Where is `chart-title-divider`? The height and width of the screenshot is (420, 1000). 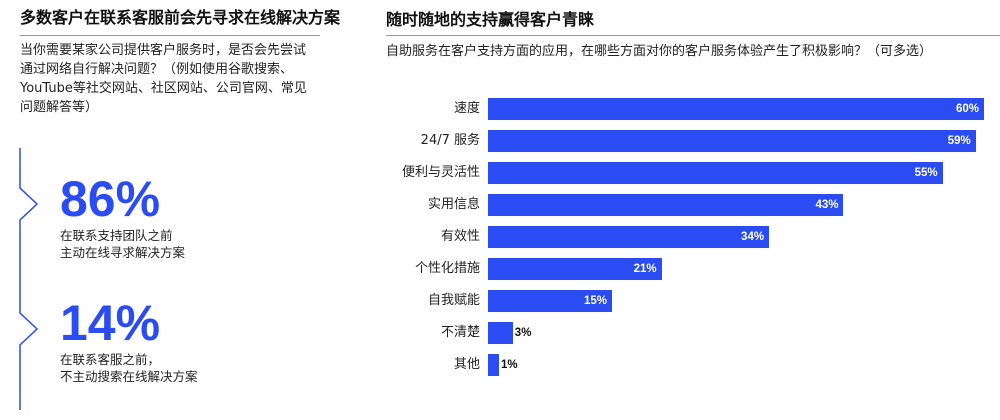
chart-title-divider is located at coordinates (693, 35).